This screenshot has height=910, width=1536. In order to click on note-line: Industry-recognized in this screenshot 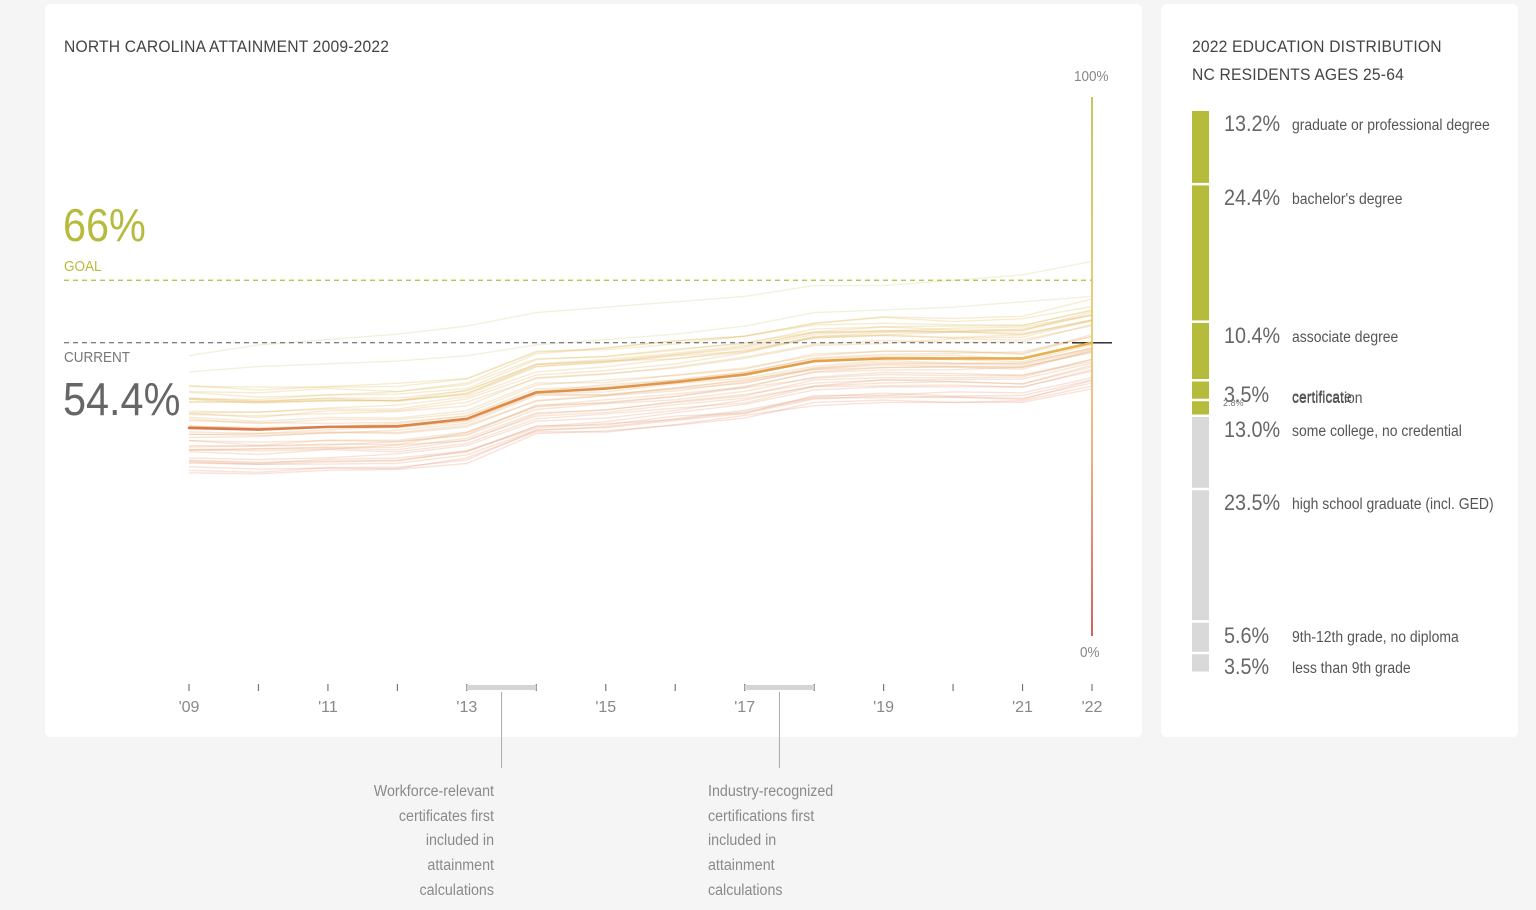, I will do `click(771, 791)`.